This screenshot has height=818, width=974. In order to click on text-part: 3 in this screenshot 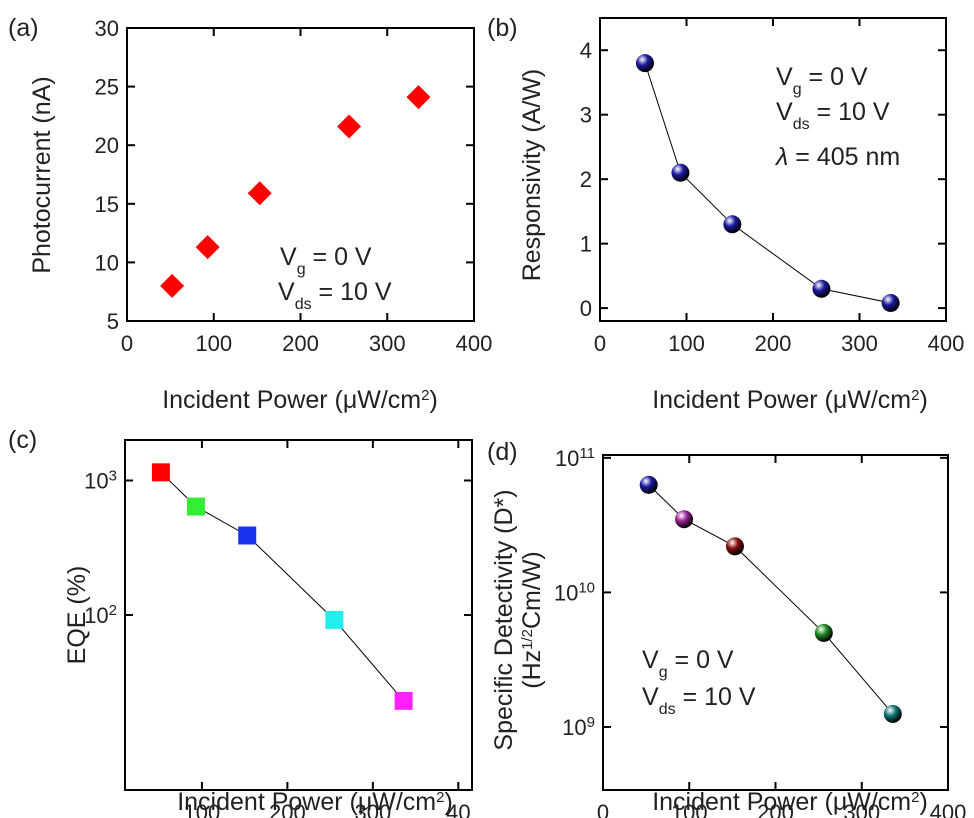, I will do `click(113, 475)`.